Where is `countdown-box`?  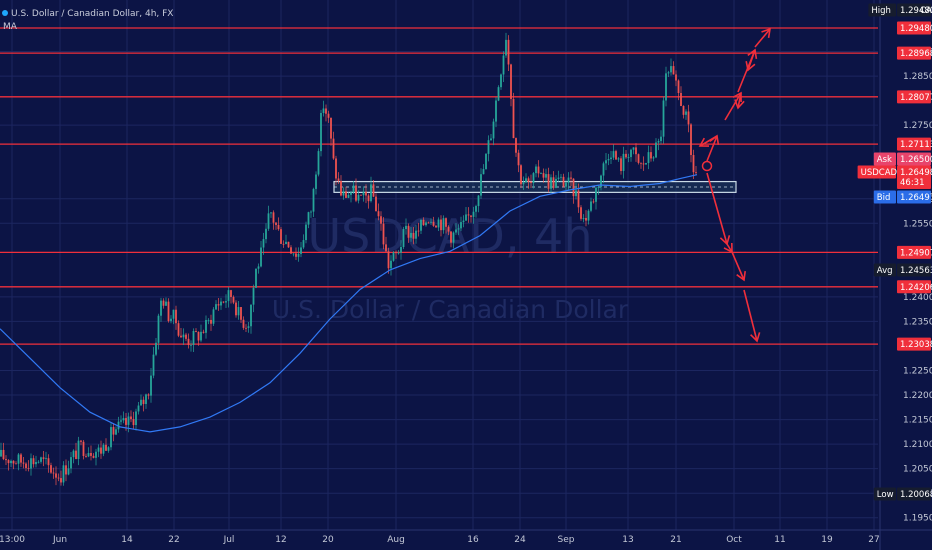 countdown-box is located at coordinates (914, 183).